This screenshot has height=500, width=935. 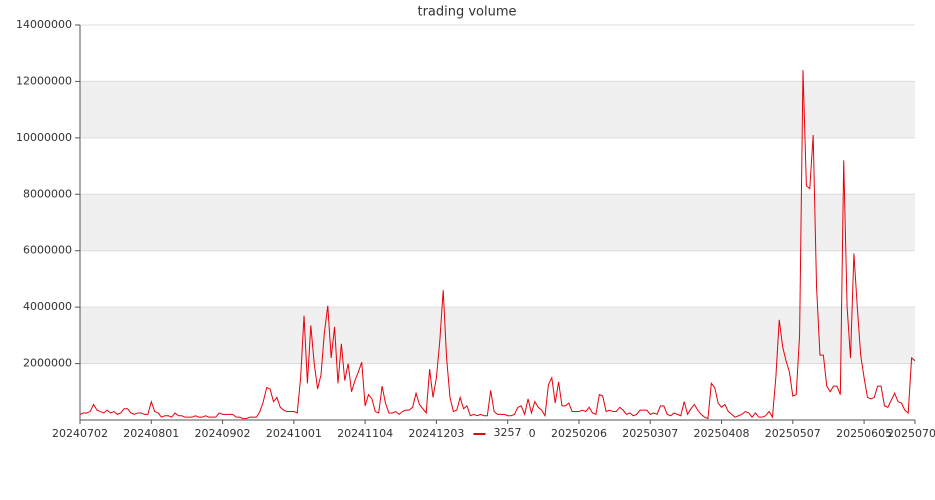 I want to click on y-tick-label: 6000000, so click(x=47, y=250).